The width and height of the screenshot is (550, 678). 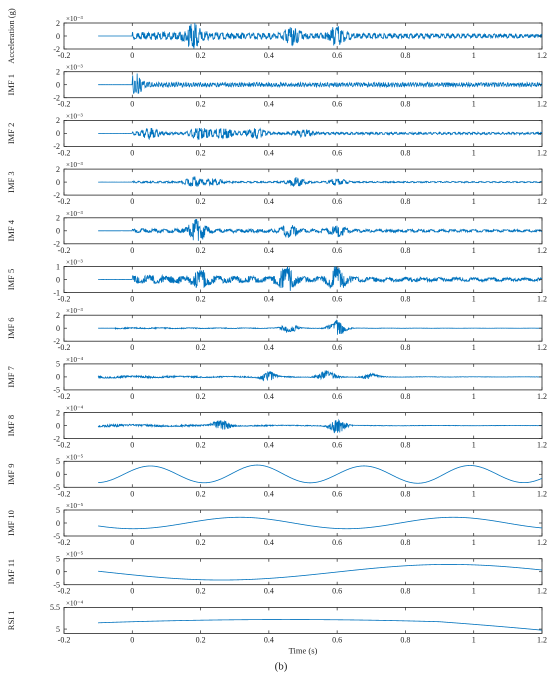 I want to click on subplot-imf-8: -2 0 2 -0.2 0 0.2 0.4 0.6 0.8 1 1.2 ×10⁻⁴ IMF 8, so click(x=276, y=427).